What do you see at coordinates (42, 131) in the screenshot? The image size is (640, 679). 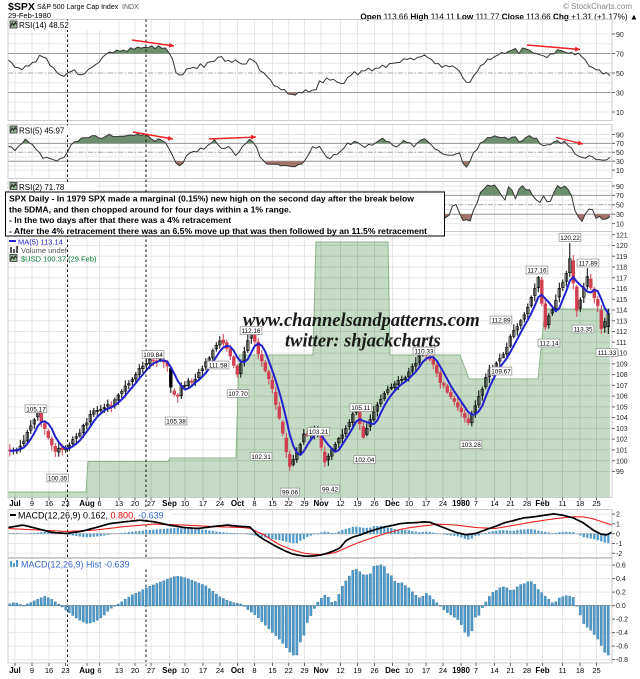 I see `svg-text: RSI(5) 45.97` at bounding box center [42, 131].